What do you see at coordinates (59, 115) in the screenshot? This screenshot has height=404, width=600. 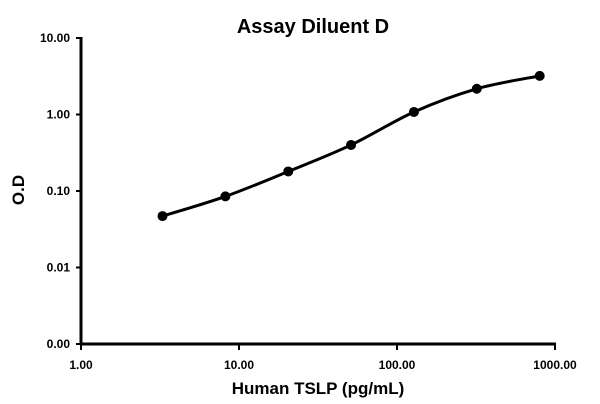 I see `y-tick-label: 1.00` at bounding box center [59, 115].